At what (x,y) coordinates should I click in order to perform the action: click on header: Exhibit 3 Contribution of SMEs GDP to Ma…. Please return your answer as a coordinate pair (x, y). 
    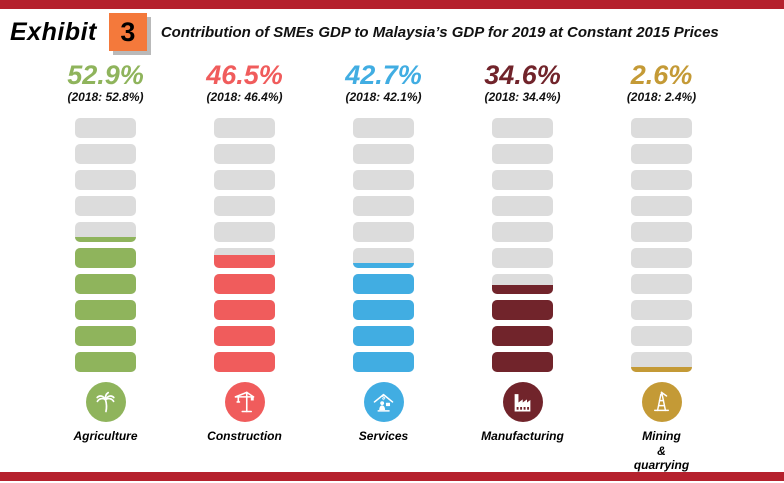
    Looking at the image, I should click on (364, 32).